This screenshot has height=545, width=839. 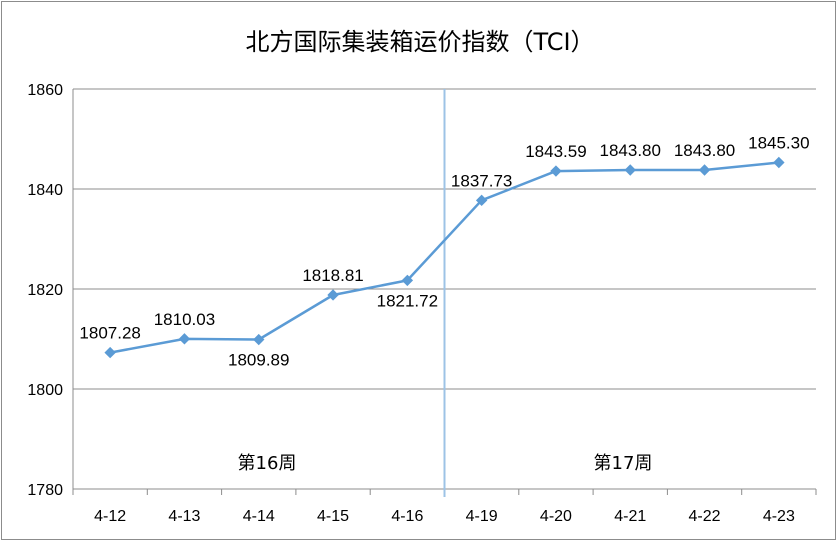 I want to click on week-annotation: 第17周, so click(x=623, y=463).